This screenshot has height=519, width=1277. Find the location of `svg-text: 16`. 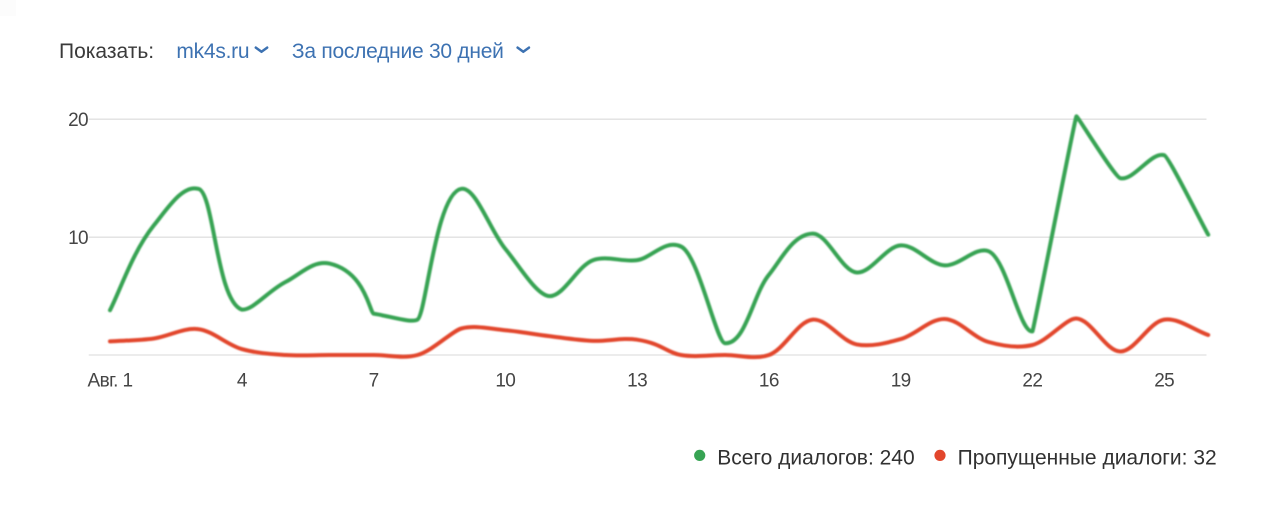

svg-text: 16 is located at coordinates (769, 381).